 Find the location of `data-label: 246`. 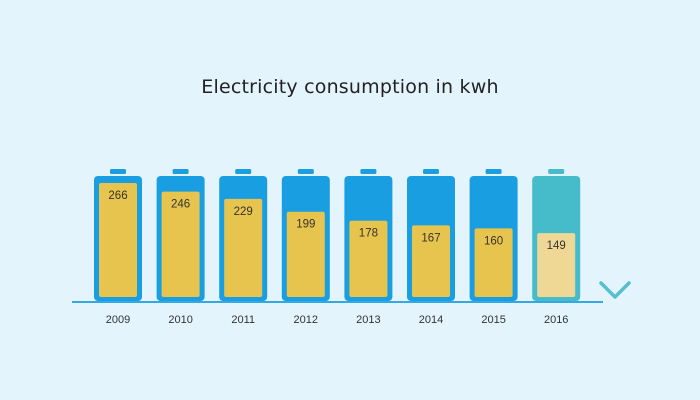

data-label: 246 is located at coordinates (180, 205).